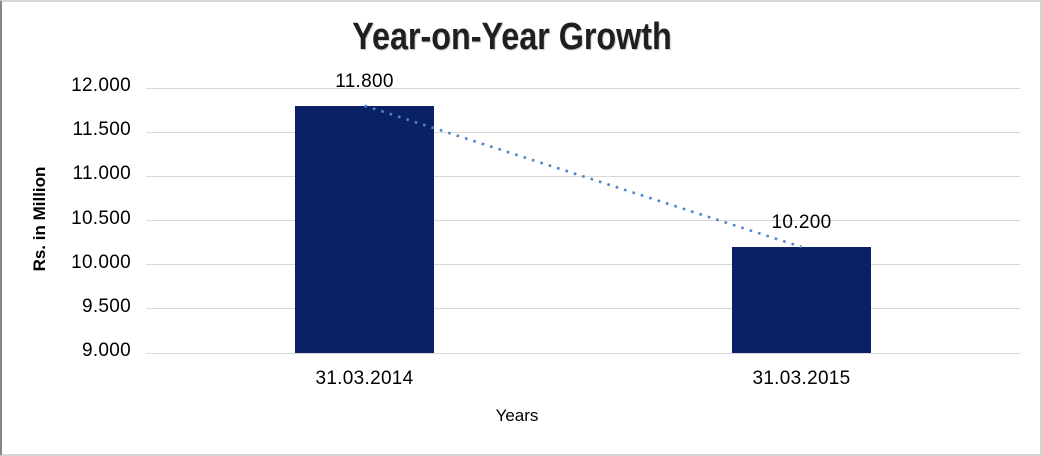 The image size is (1042, 456). What do you see at coordinates (101, 174) in the screenshot?
I see `y-tick-label: 11.000` at bounding box center [101, 174].